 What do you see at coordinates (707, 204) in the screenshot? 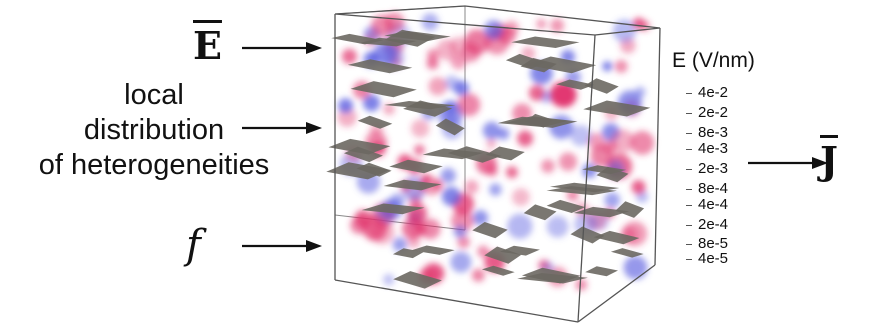
I see `legend-tick: 4e-4` at bounding box center [707, 204].